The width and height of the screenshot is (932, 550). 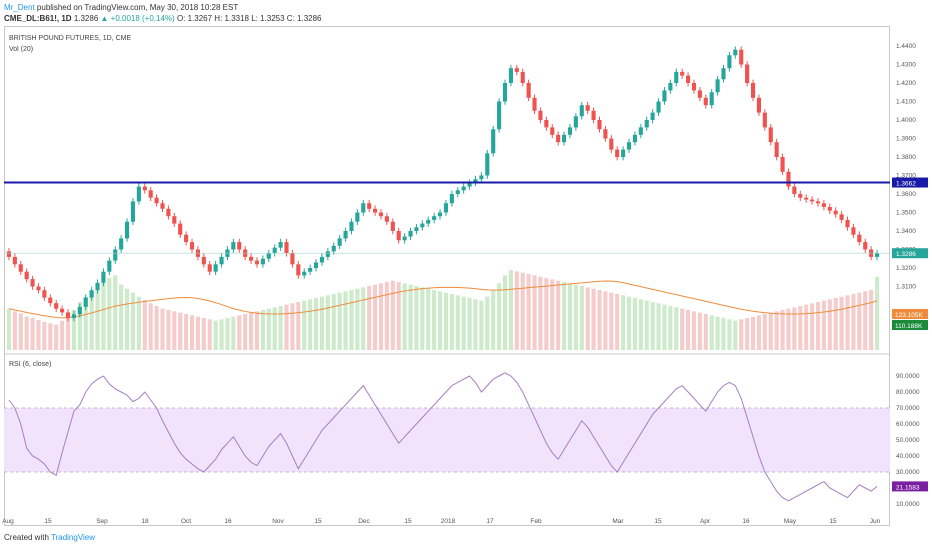 I want to click on time-tick-label: 2018, so click(x=448, y=521).